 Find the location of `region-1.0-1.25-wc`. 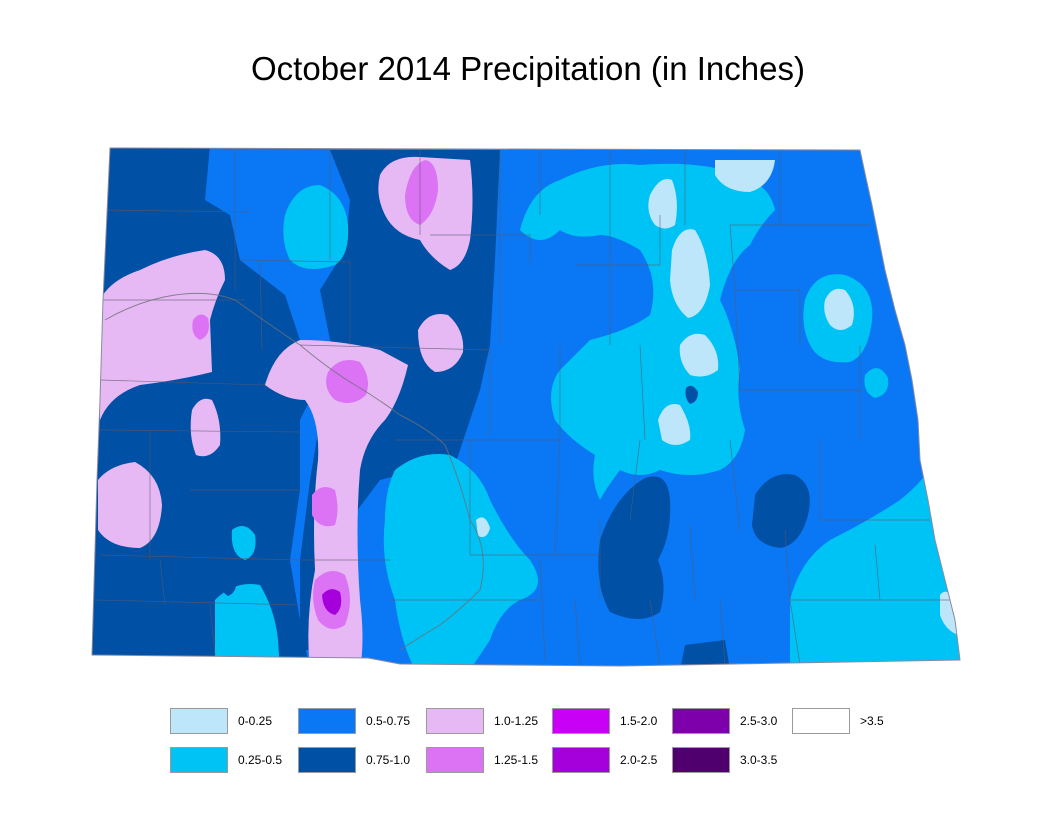

region-1.0-1.25-wc is located at coordinates (205, 427).